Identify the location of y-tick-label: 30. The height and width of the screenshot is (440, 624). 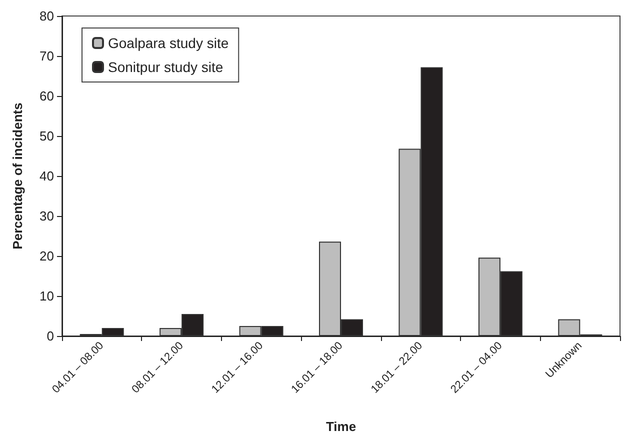
(47, 216).